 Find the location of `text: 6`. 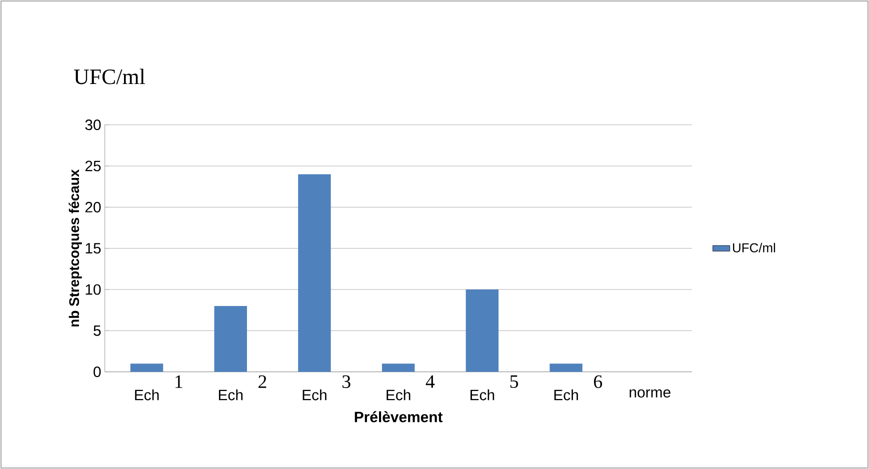

text: 6 is located at coordinates (598, 381).